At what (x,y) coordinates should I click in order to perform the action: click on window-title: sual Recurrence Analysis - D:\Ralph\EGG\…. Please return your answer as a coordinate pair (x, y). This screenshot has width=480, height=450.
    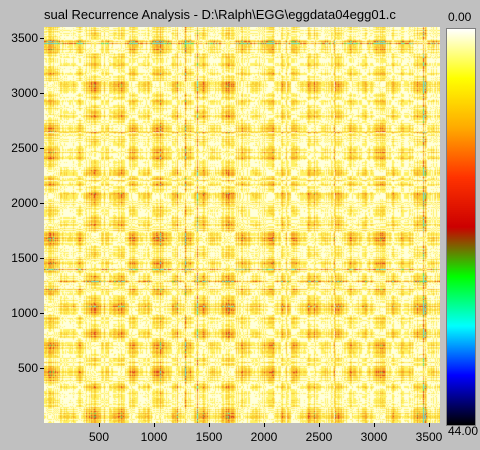
    Looking at the image, I should click on (220, 14).